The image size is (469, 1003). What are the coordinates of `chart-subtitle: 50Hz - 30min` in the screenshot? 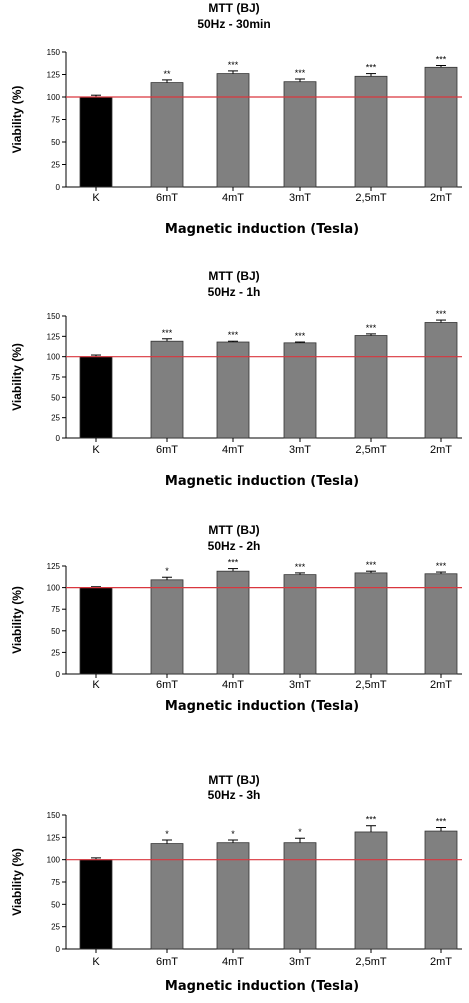 It's located at (233, 24).